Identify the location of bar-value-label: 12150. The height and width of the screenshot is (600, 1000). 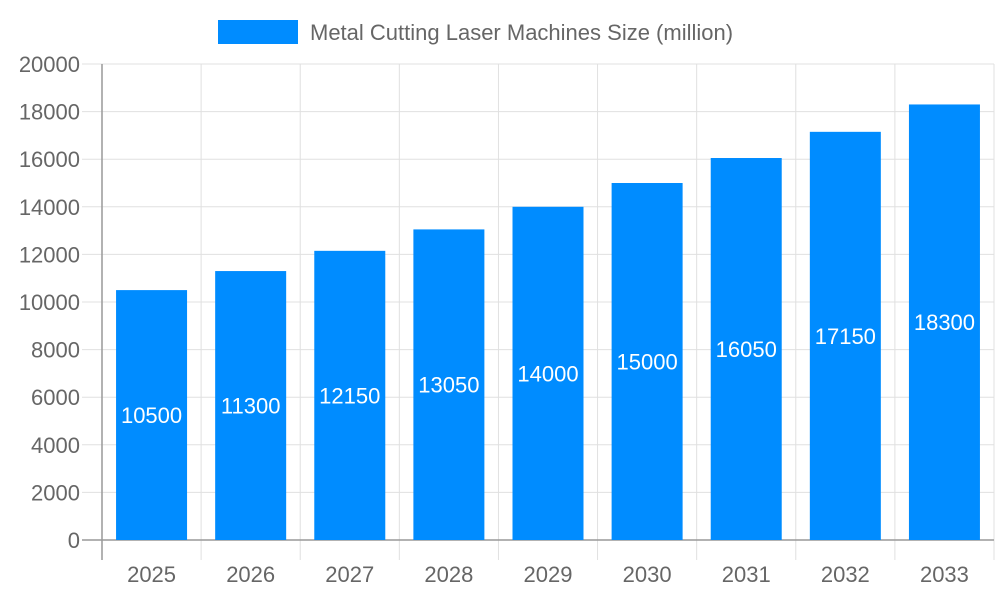
(349, 395).